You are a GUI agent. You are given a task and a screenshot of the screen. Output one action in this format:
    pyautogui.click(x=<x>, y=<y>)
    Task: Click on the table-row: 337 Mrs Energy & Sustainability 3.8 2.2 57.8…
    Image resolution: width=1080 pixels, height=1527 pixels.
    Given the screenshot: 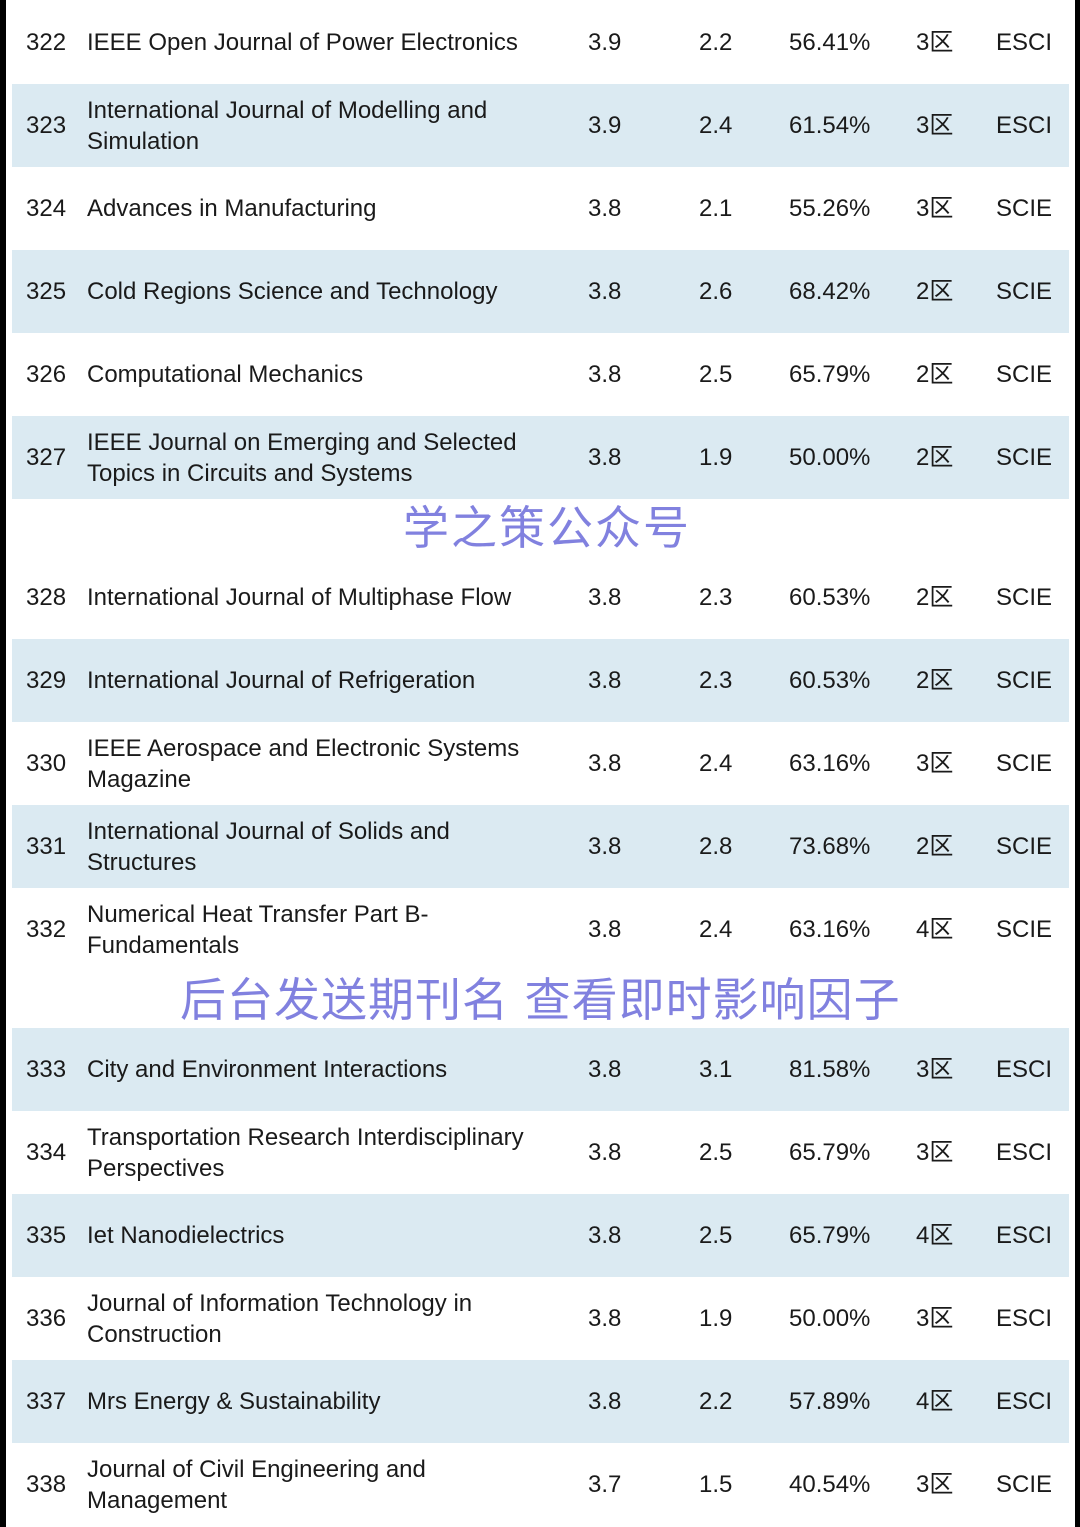 What is the action you would take?
    pyautogui.click(x=540, y=1401)
    